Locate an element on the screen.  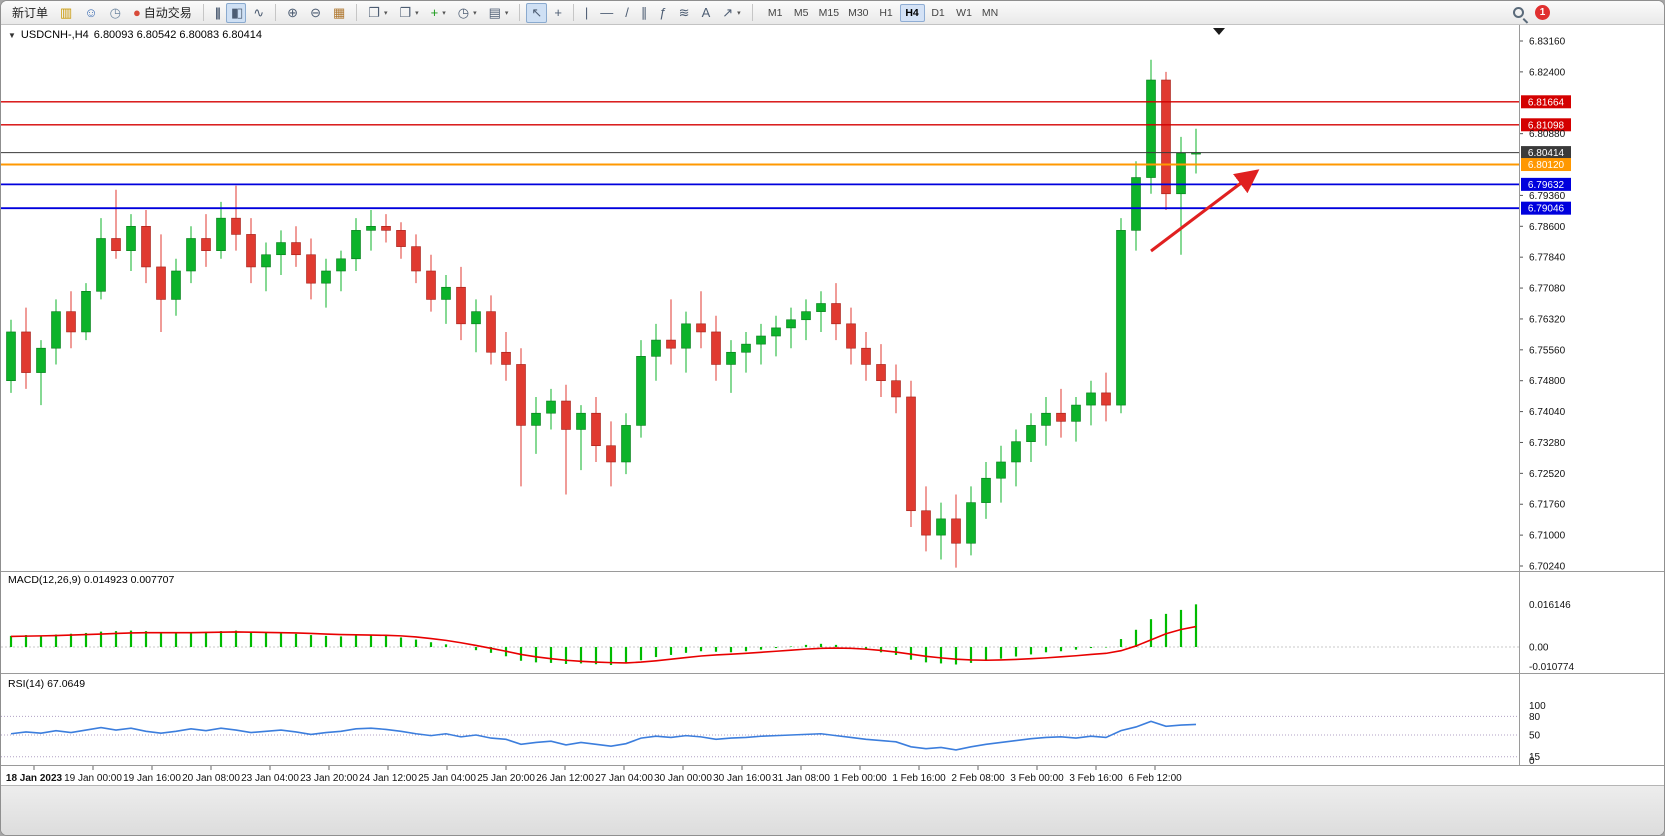
fibonacci-icon: ƒ is located at coordinates (662, 13).